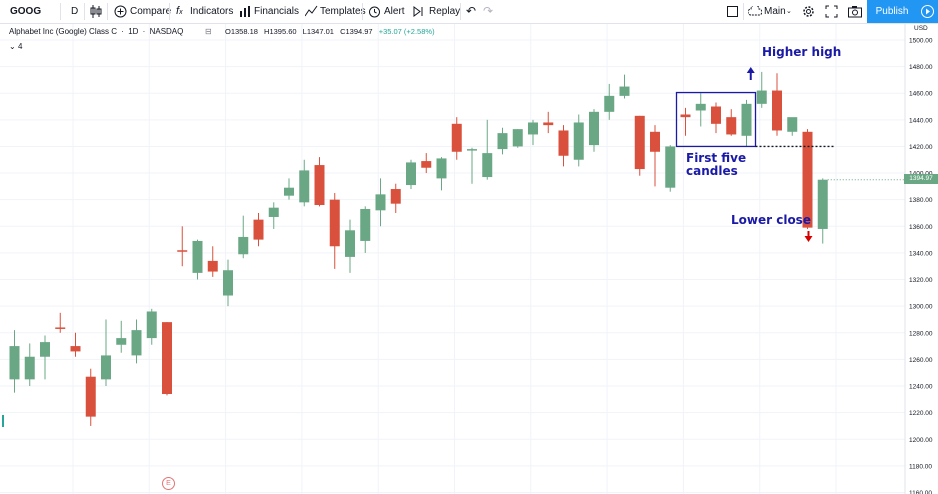 The image size is (938, 494). Describe the element at coordinates (445, 11) in the screenshot. I see `replay-button: Replay` at that location.